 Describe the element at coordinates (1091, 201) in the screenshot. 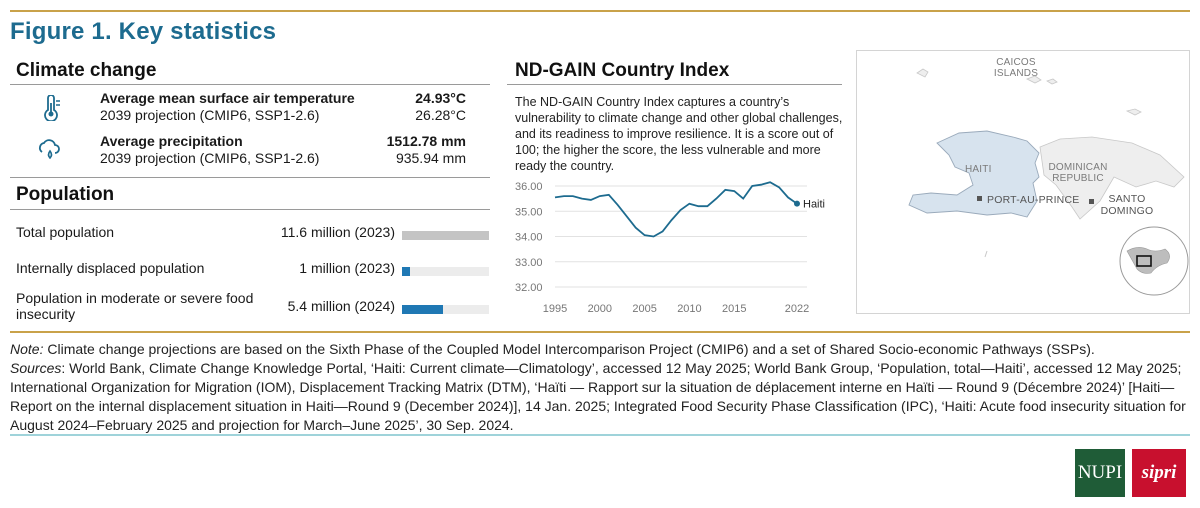

I see `santo-domingo-marker` at that location.